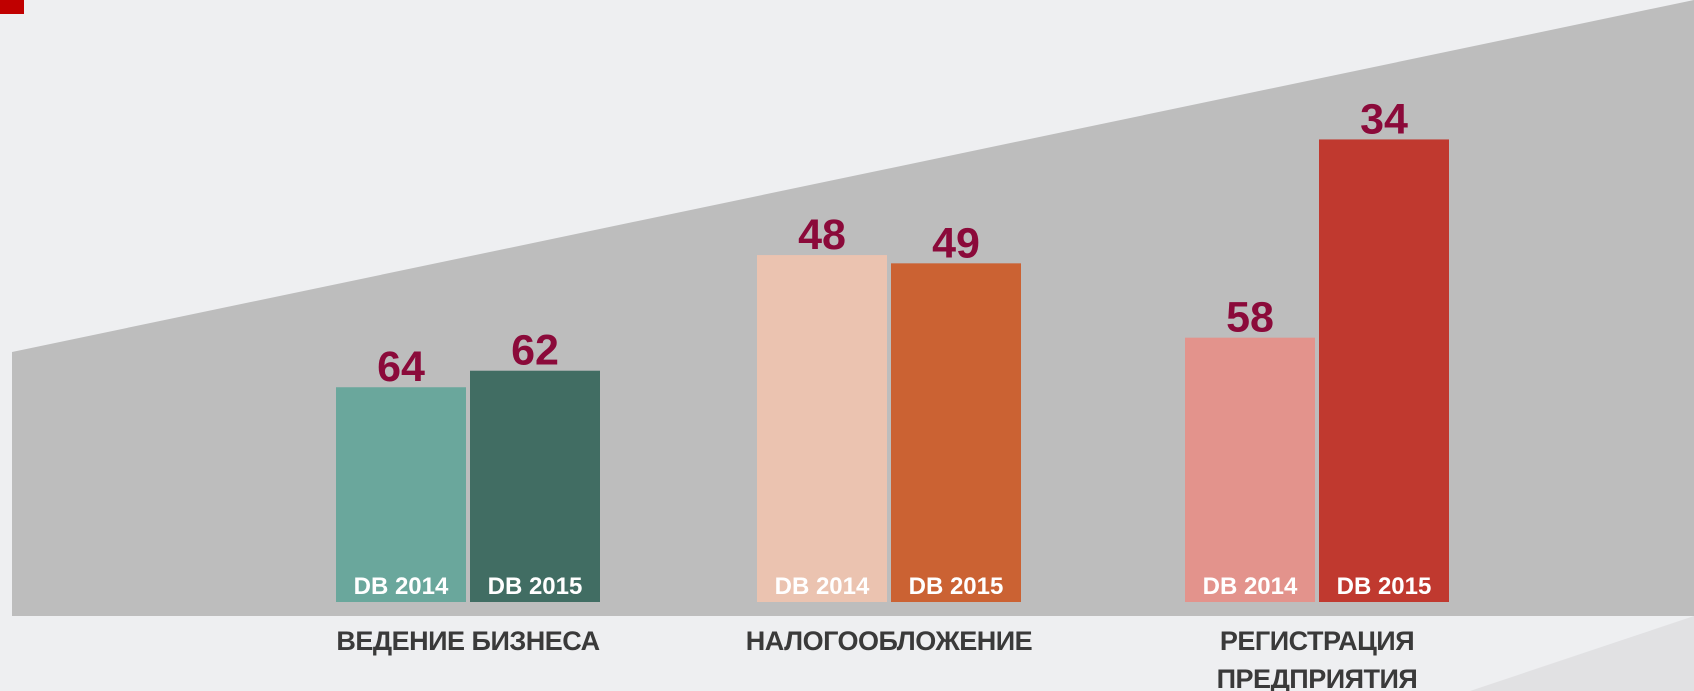 The width and height of the screenshot is (1694, 691). I want to click on value-label: 64, so click(401, 367).